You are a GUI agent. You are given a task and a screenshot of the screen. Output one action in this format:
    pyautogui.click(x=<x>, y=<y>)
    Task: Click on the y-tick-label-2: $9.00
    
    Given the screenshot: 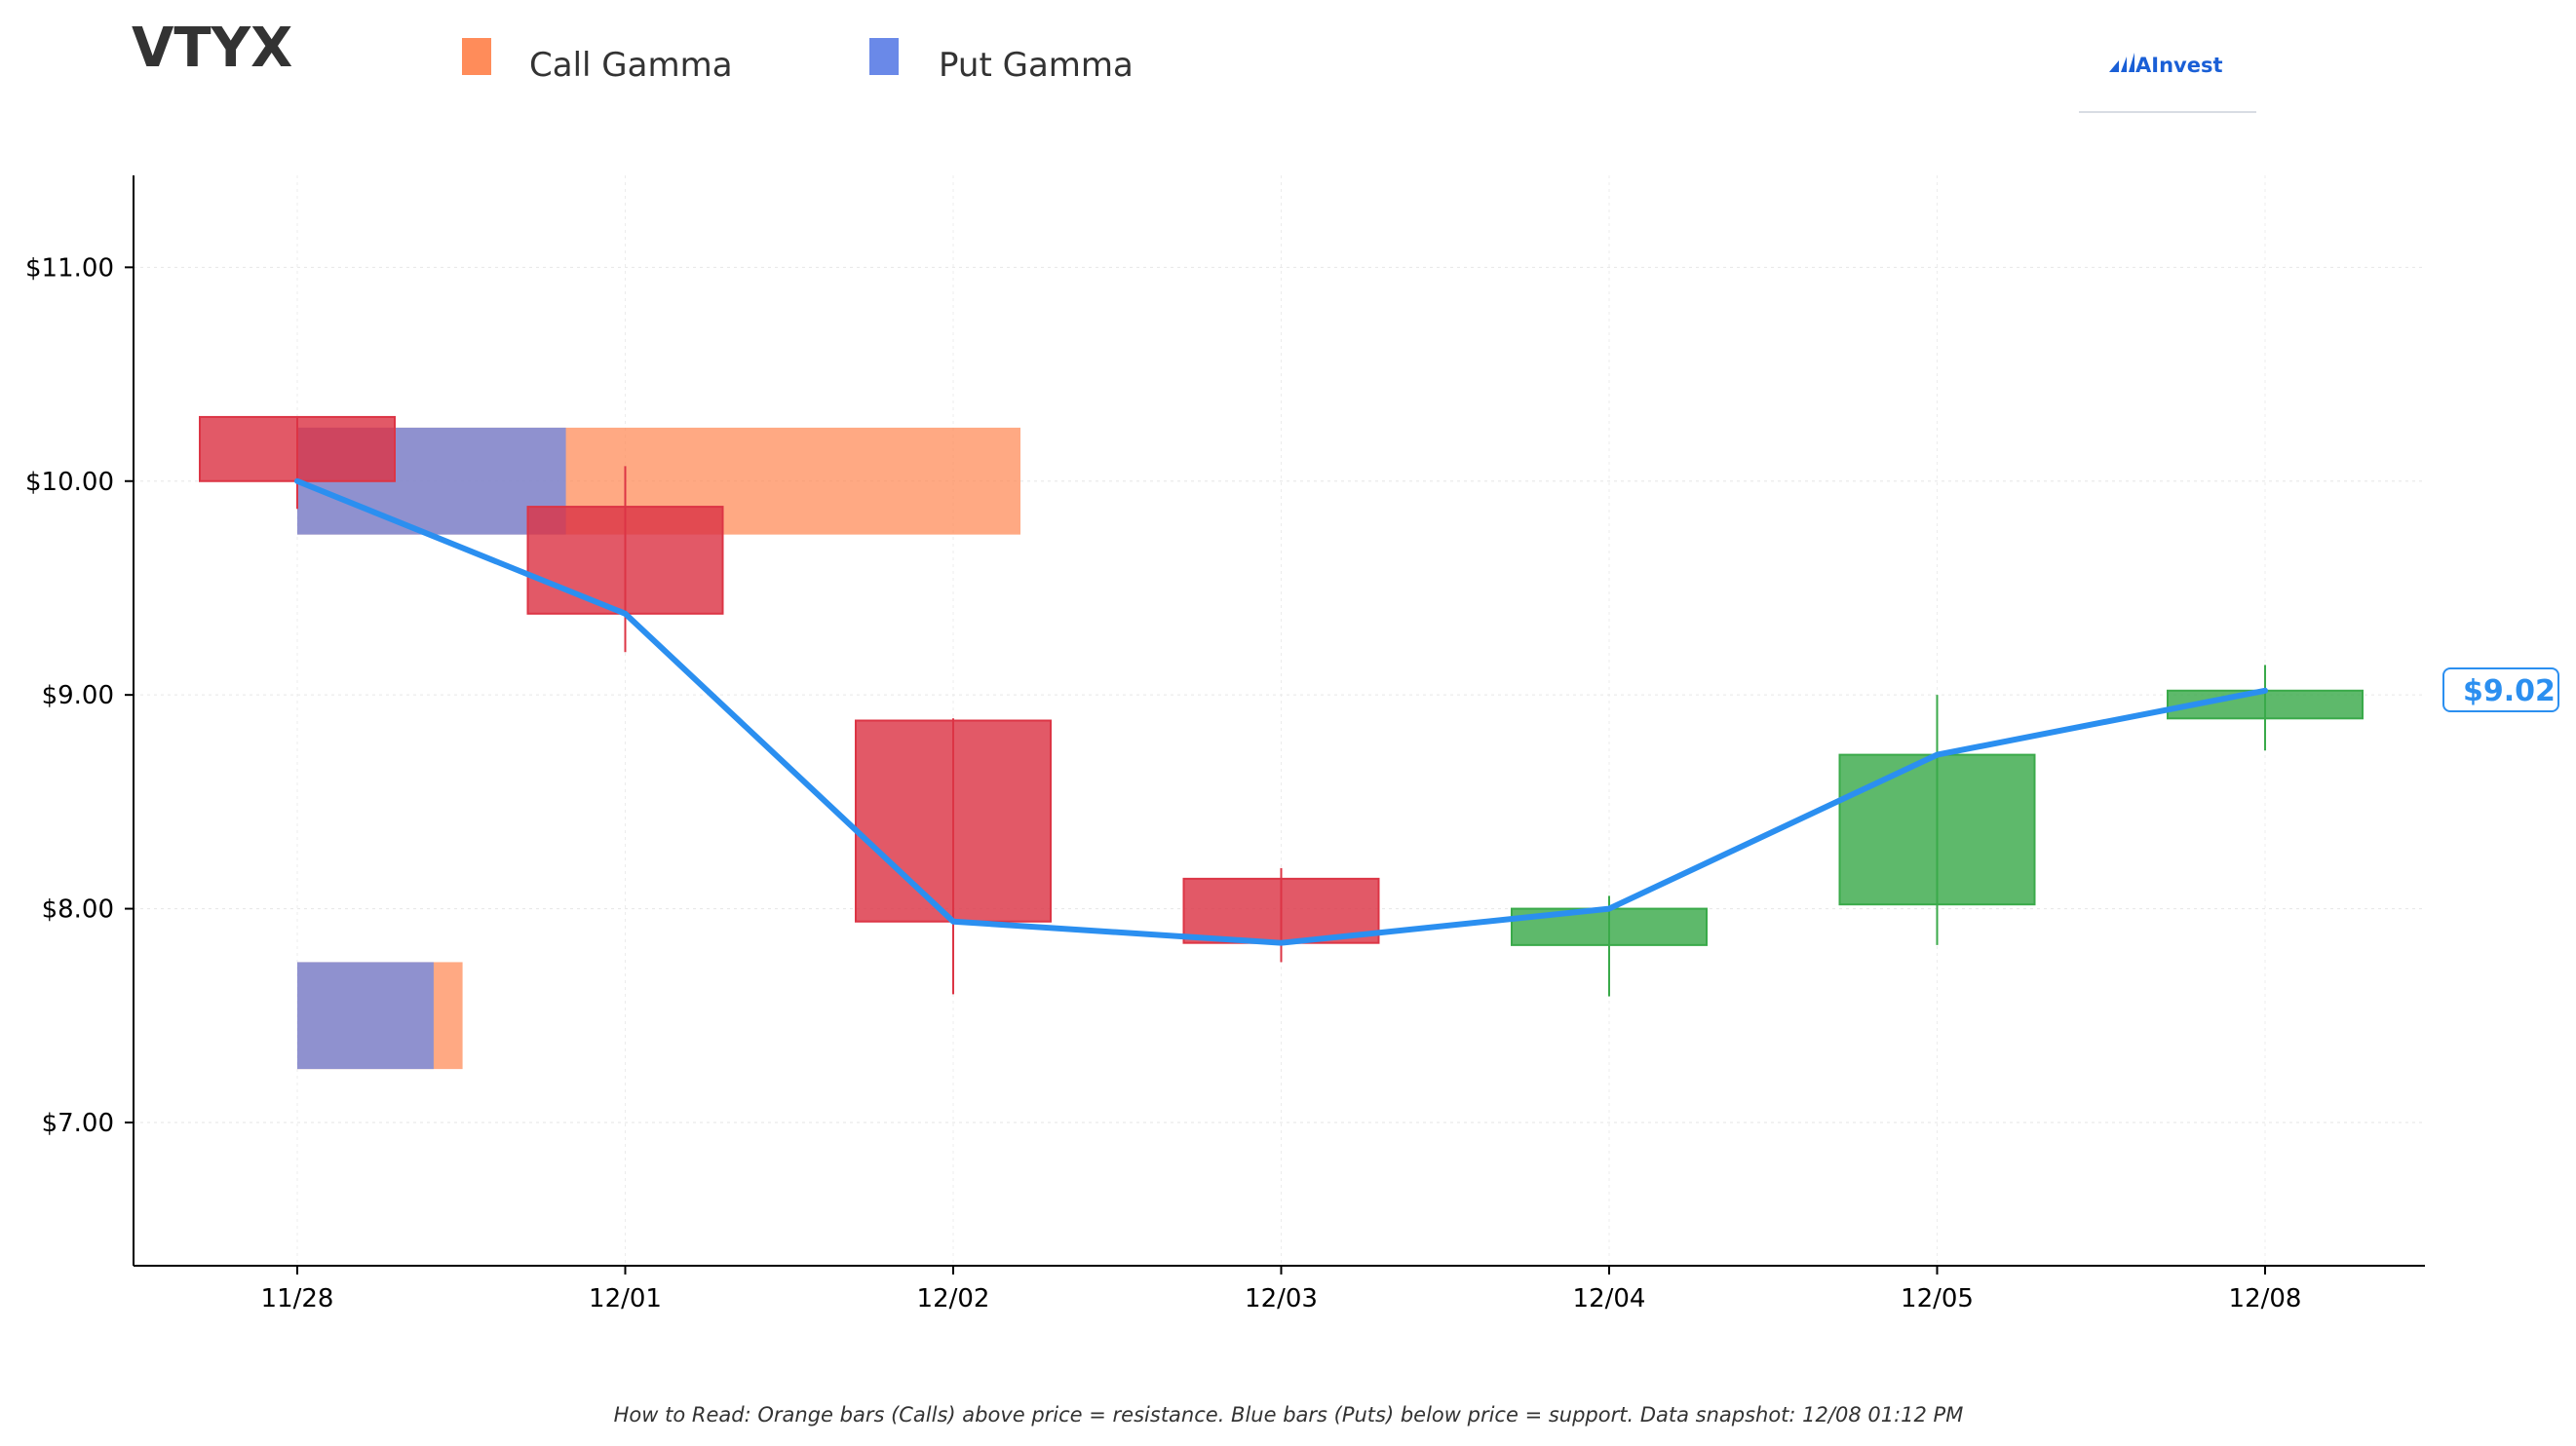 What is the action you would take?
    pyautogui.click(x=78, y=695)
    